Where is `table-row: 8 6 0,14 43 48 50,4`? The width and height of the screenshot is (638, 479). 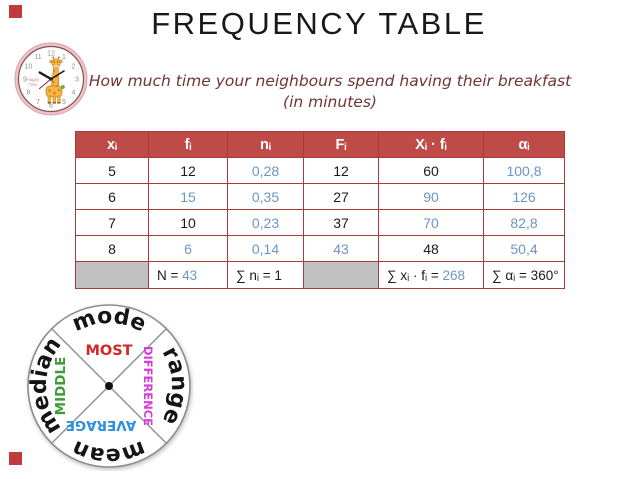
table-row: 8 6 0,14 43 48 50,4 is located at coordinates (320, 248).